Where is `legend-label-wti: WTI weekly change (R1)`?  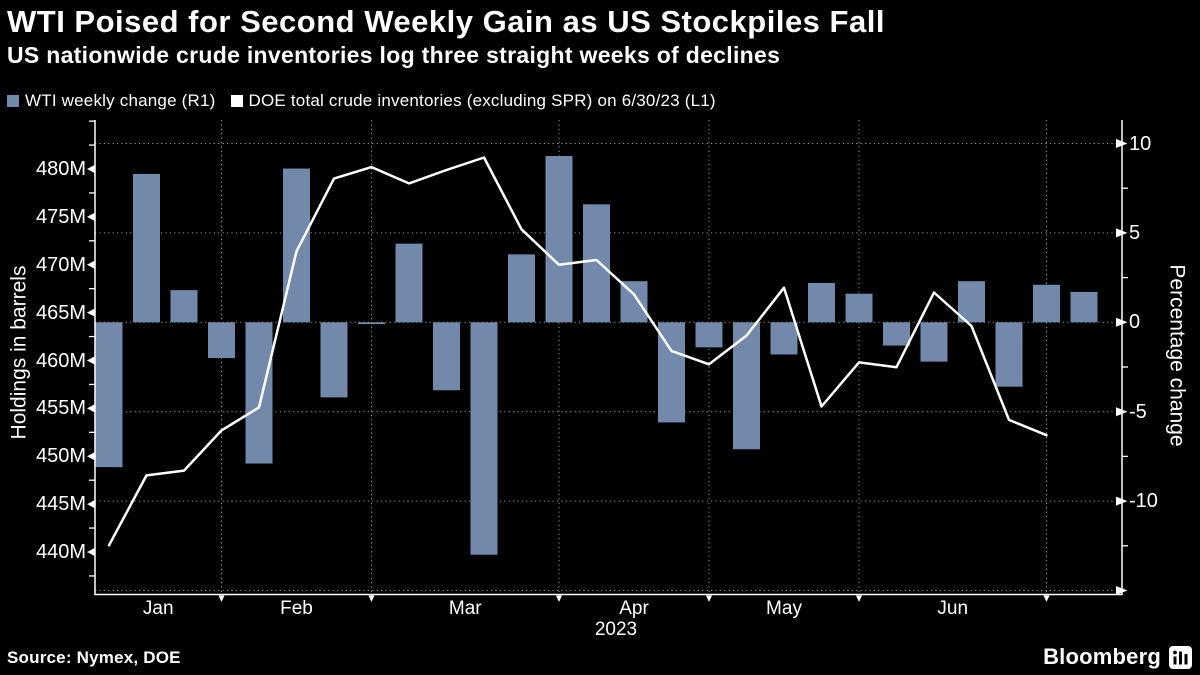
legend-label-wti: WTI weekly change (R1) is located at coordinates (120, 100).